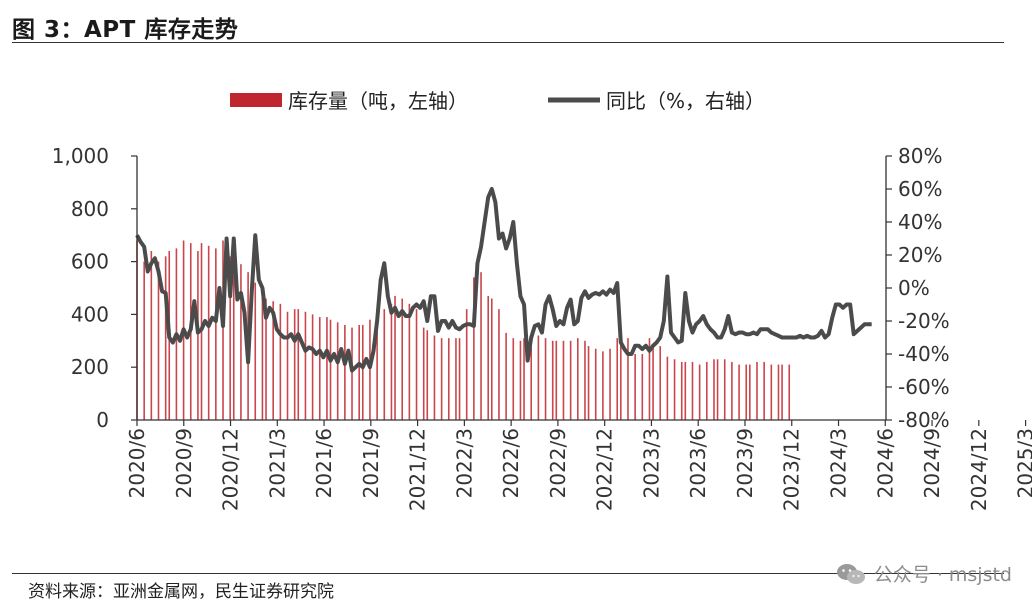  Describe the element at coordinates (378, 101) in the screenshot. I see `legend-label-inventory: 库存量（吨，左轴）` at that location.